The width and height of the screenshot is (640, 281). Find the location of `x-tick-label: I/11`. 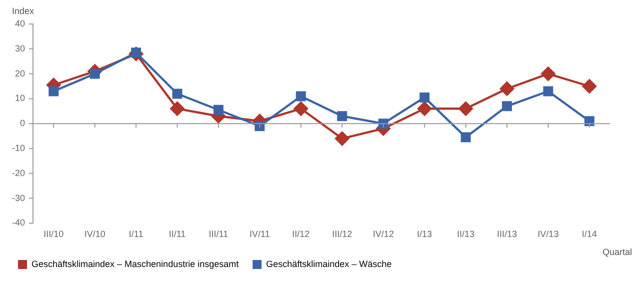

x-tick-label: I/11 is located at coordinates (136, 234).